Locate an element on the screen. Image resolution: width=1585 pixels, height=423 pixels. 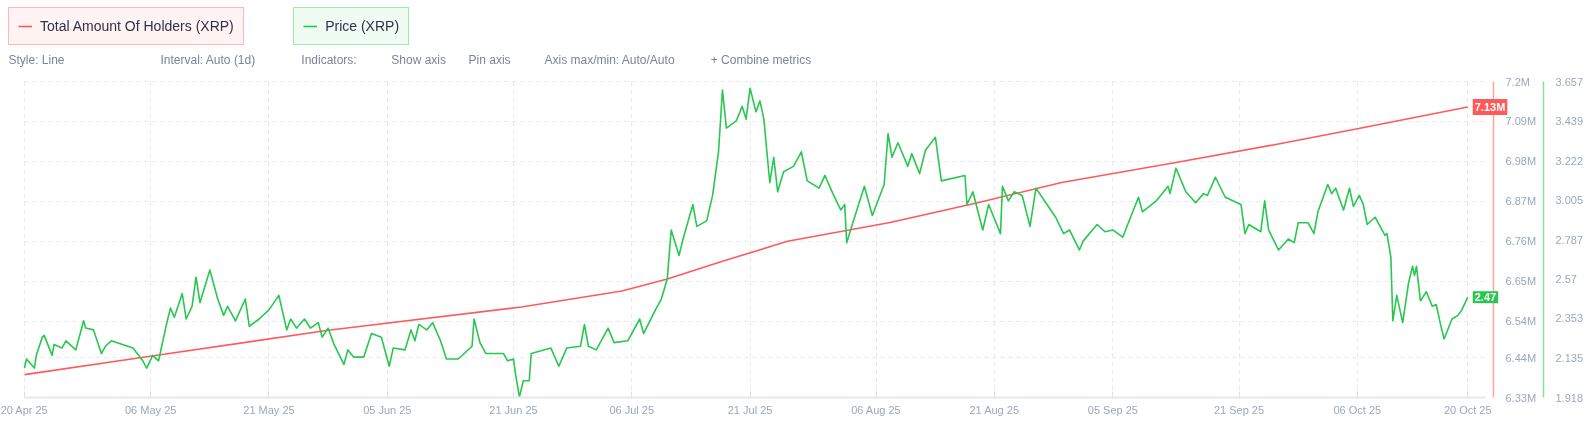
y2-tick-label: 2.787 is located at coordinates (1569, 239).